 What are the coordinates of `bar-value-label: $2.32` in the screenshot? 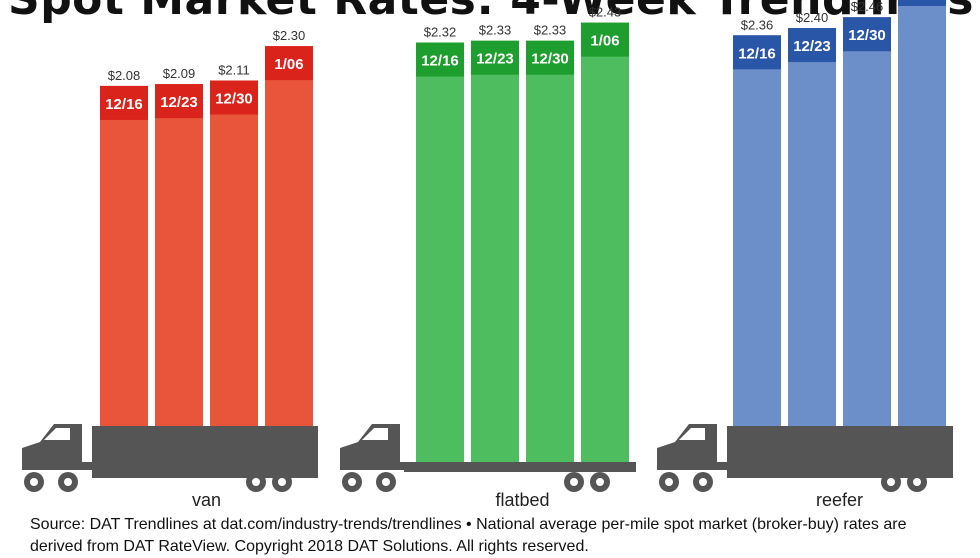 It's located at (440, 32).